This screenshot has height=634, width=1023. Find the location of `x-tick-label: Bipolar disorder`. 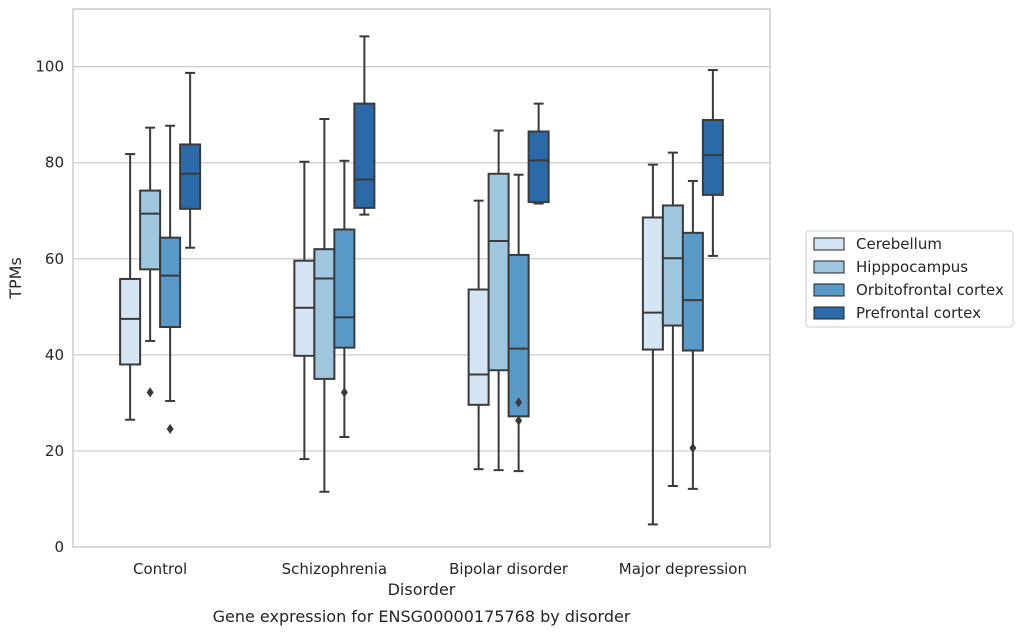

x-tick-label: Bipolar disorder is located at coordinates (509, 569).